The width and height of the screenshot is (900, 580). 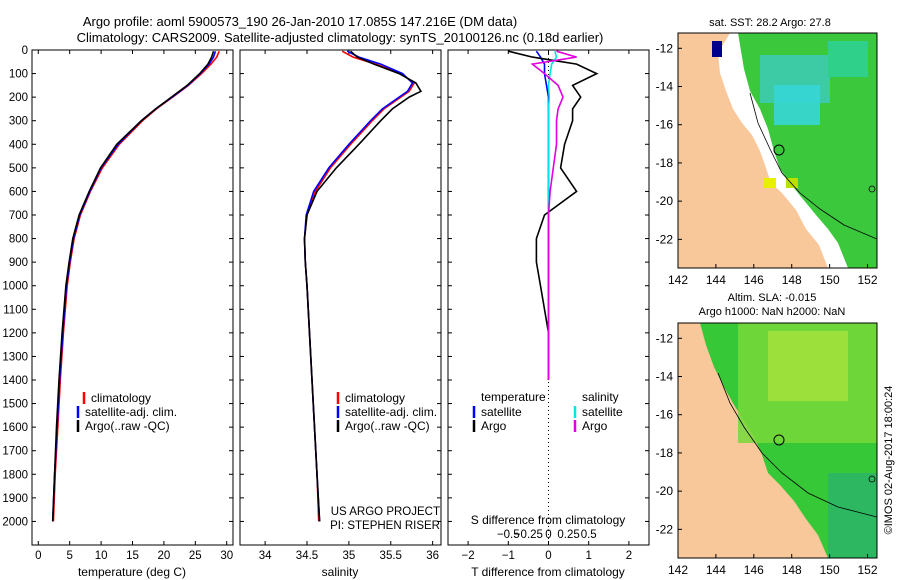 I want to click on difference-top-xlabel: S difference from climatology, so click(x=548, y=520).